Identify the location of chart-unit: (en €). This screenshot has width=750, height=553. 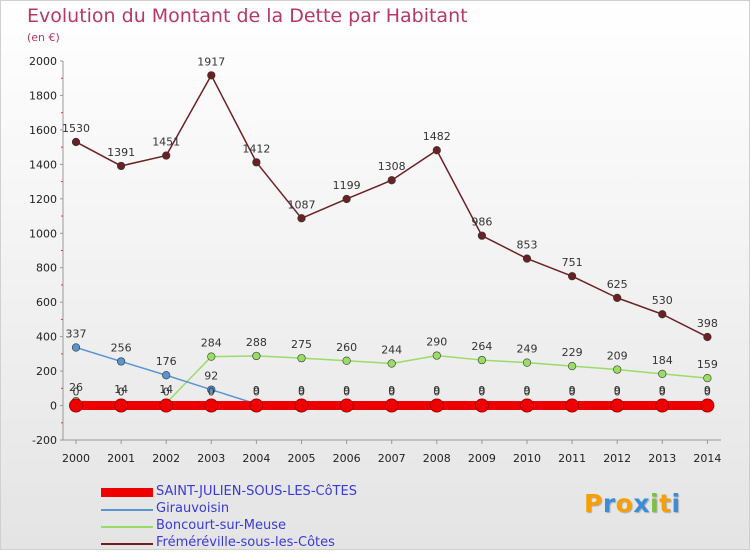
(43, 37).